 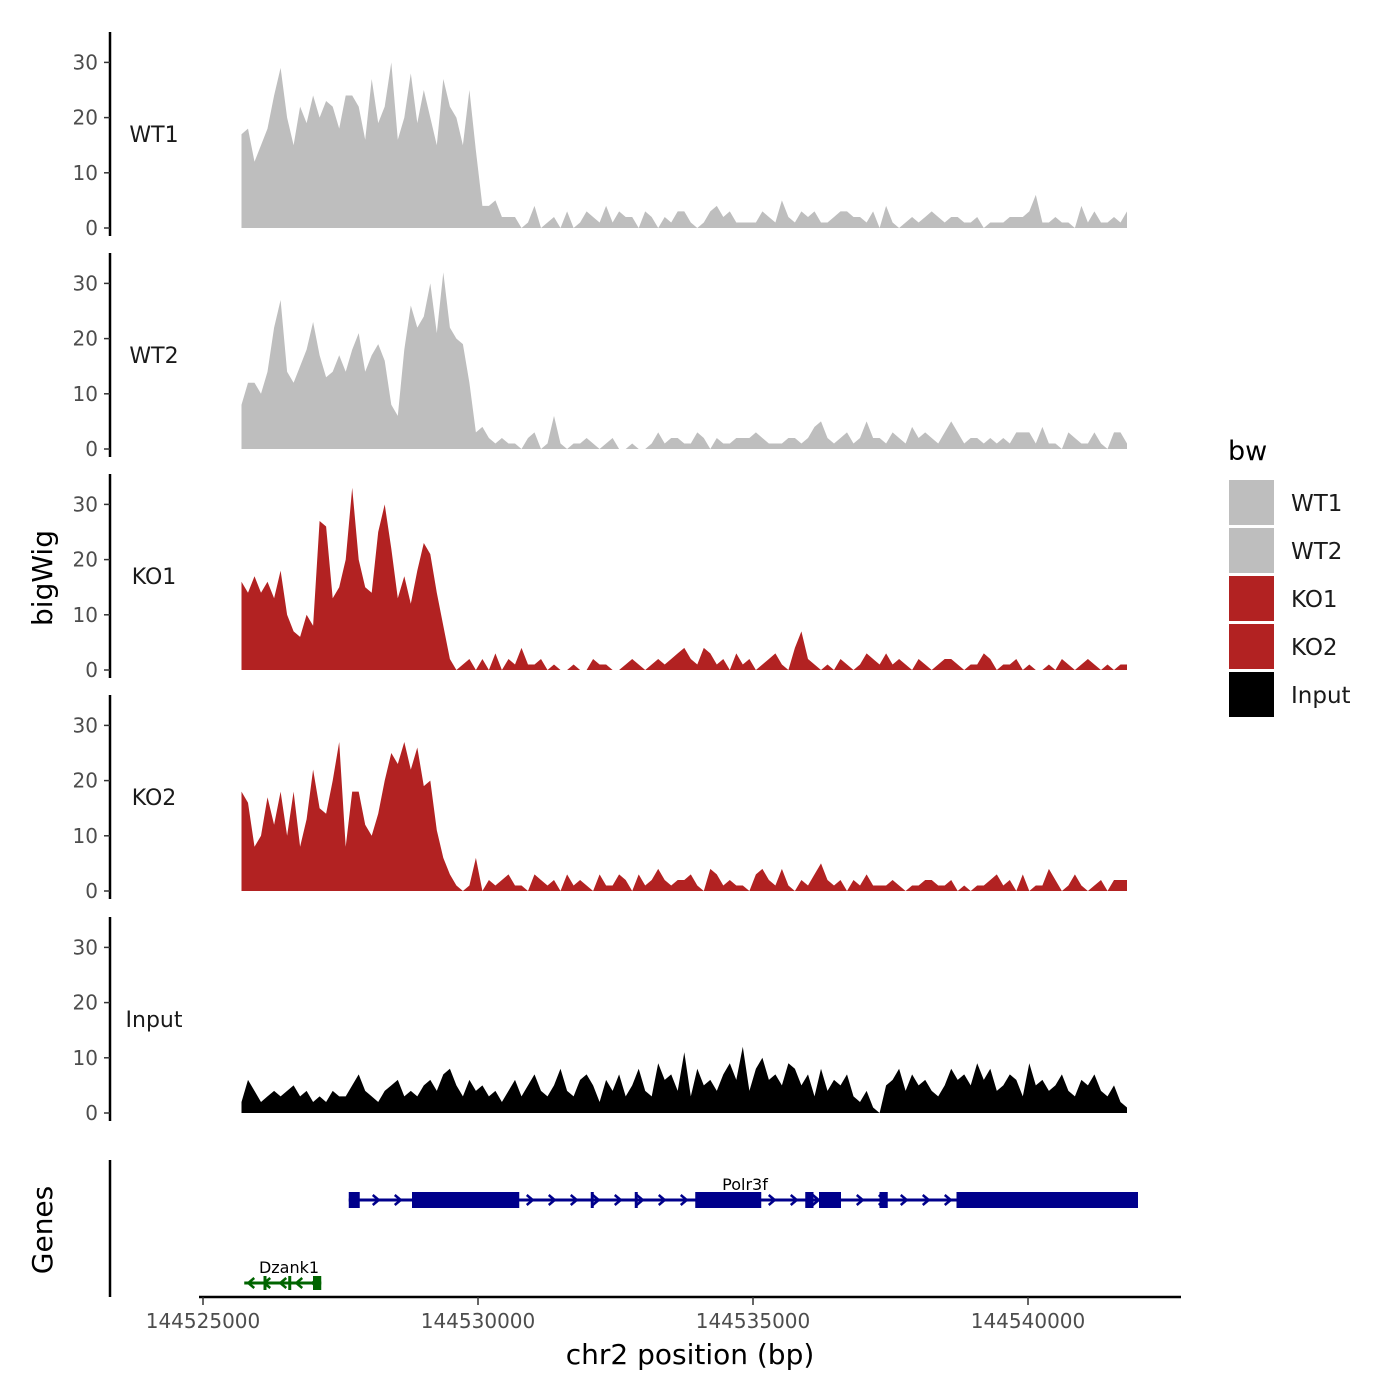 I want to click on legend-label: KO1, so click(x=1314, y=600).